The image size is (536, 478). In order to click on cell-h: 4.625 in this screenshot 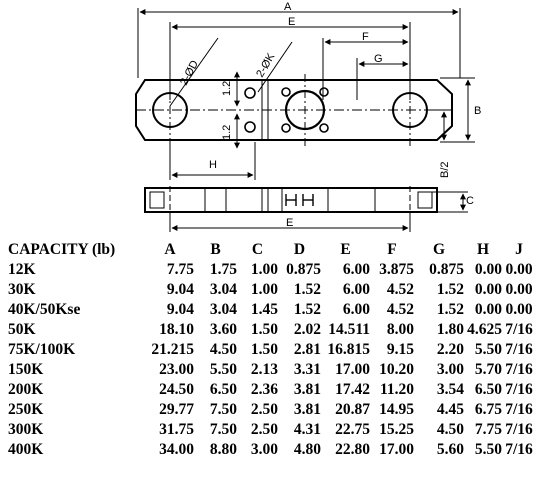, I will do `click(484, 329)`.